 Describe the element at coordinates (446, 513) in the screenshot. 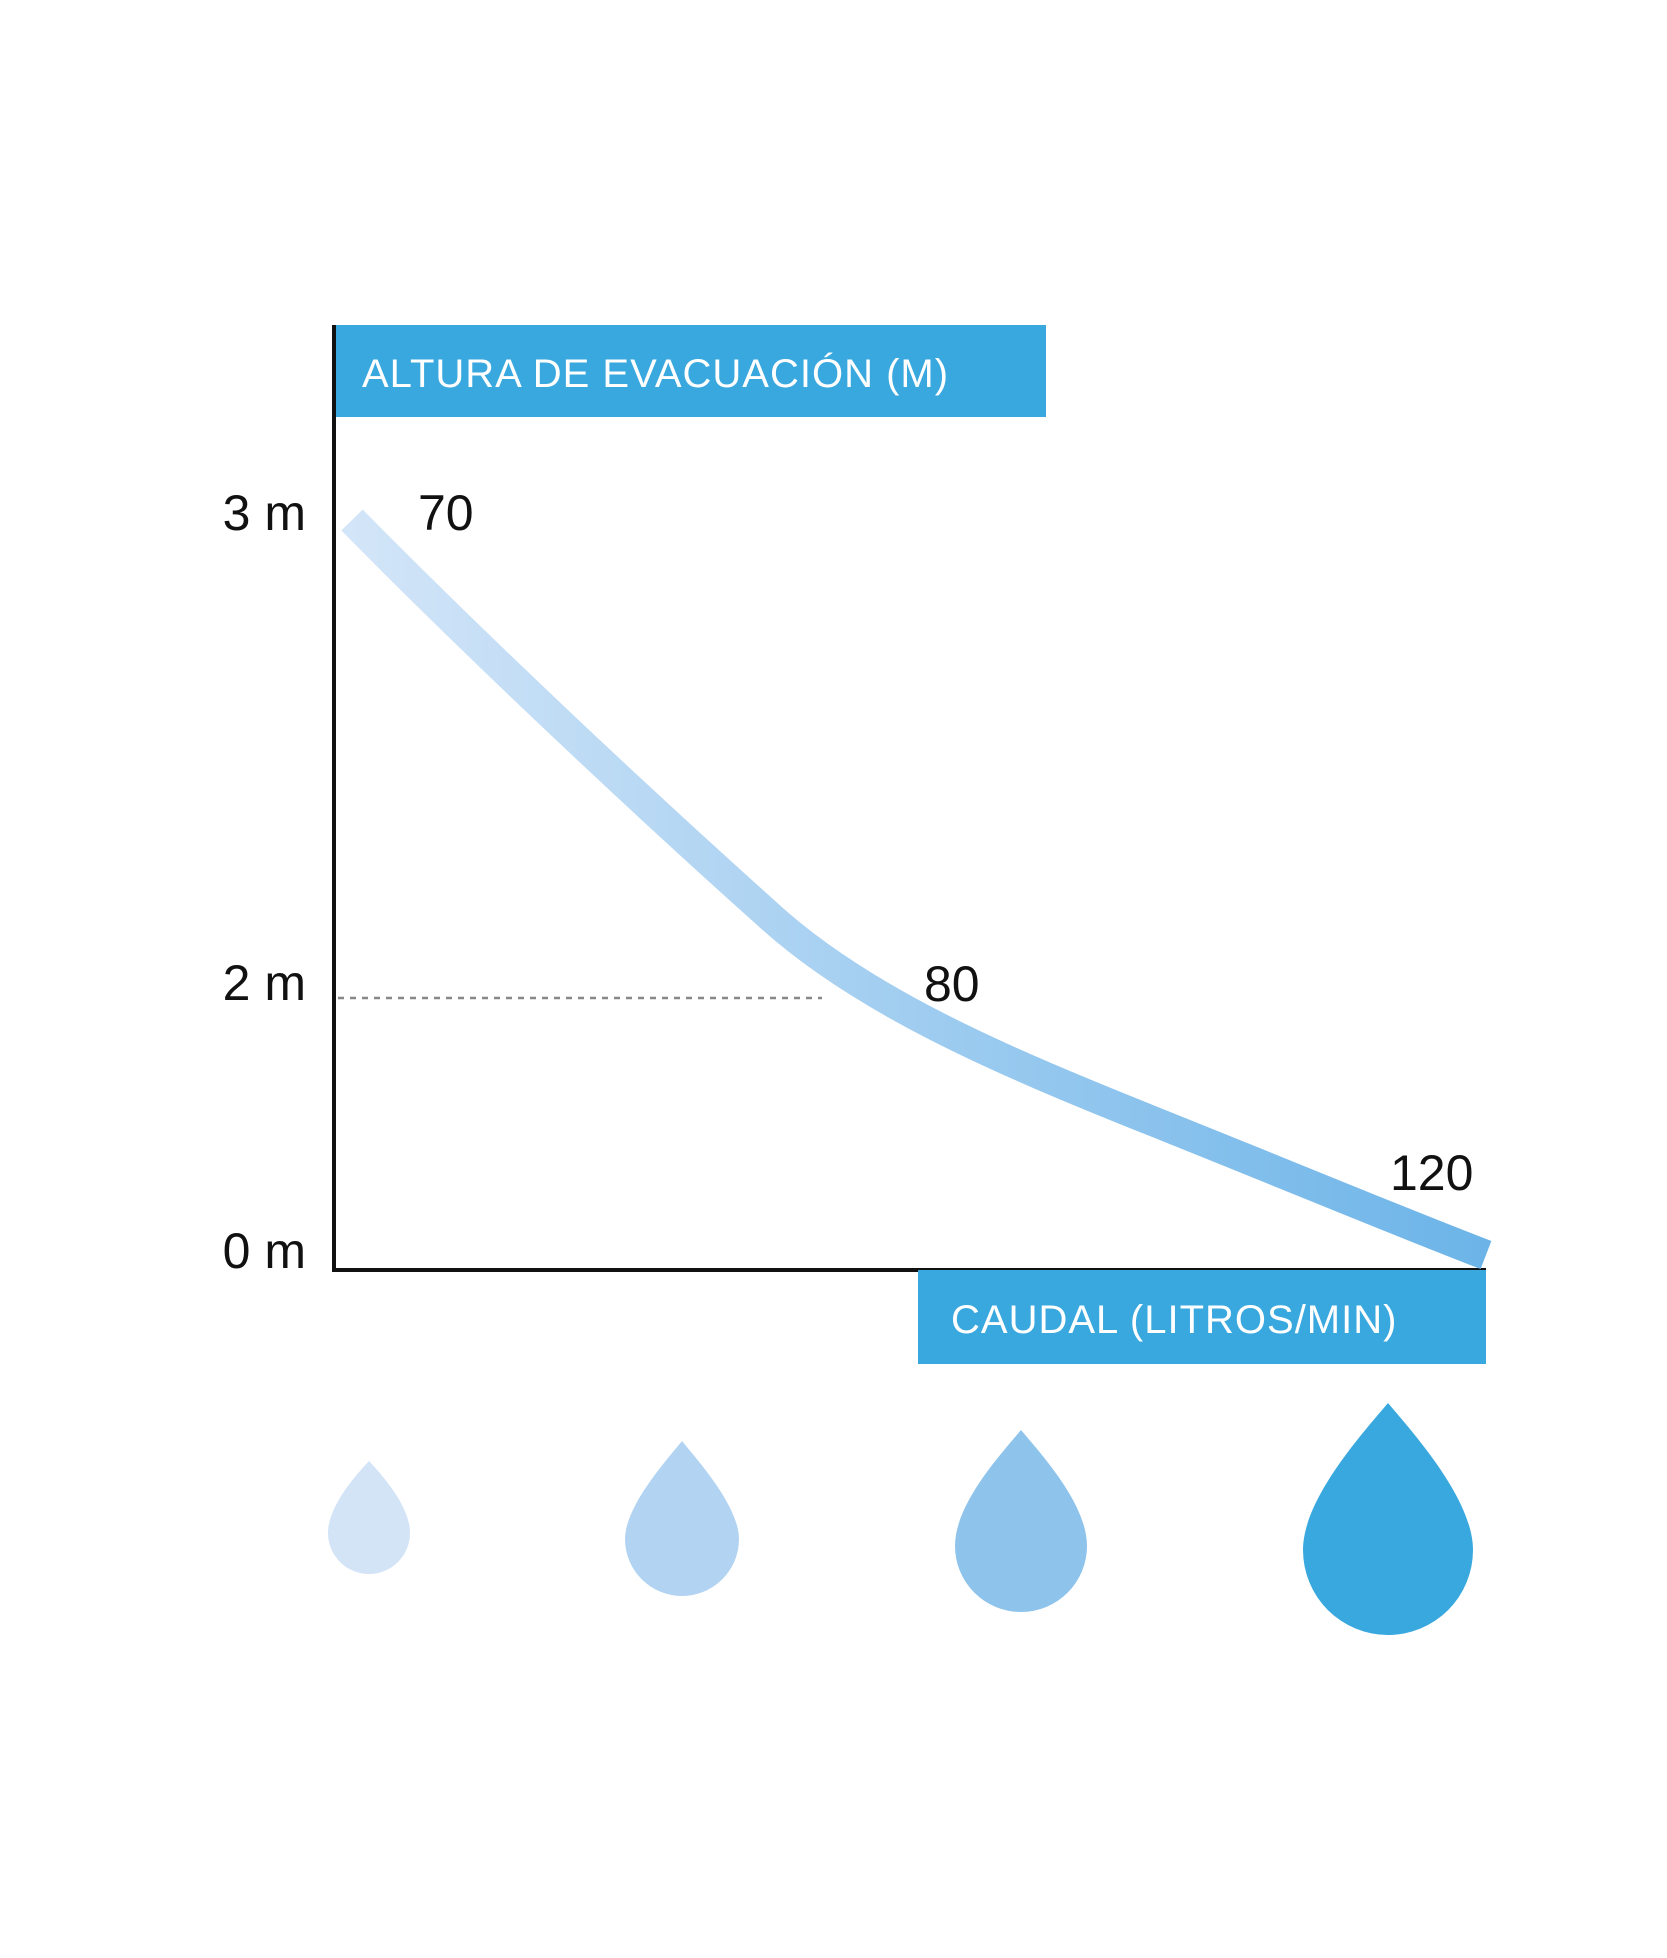

I see `data-label-70: 70` at that location.